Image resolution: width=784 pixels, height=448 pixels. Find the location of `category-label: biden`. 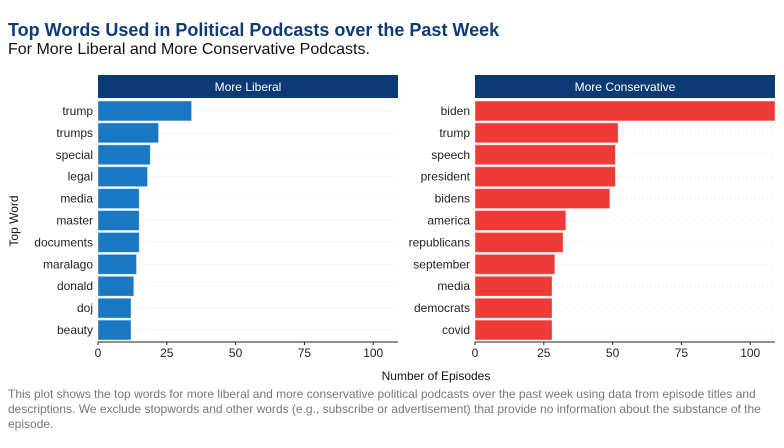

category-label: biden is located at coordinates (455, 111).